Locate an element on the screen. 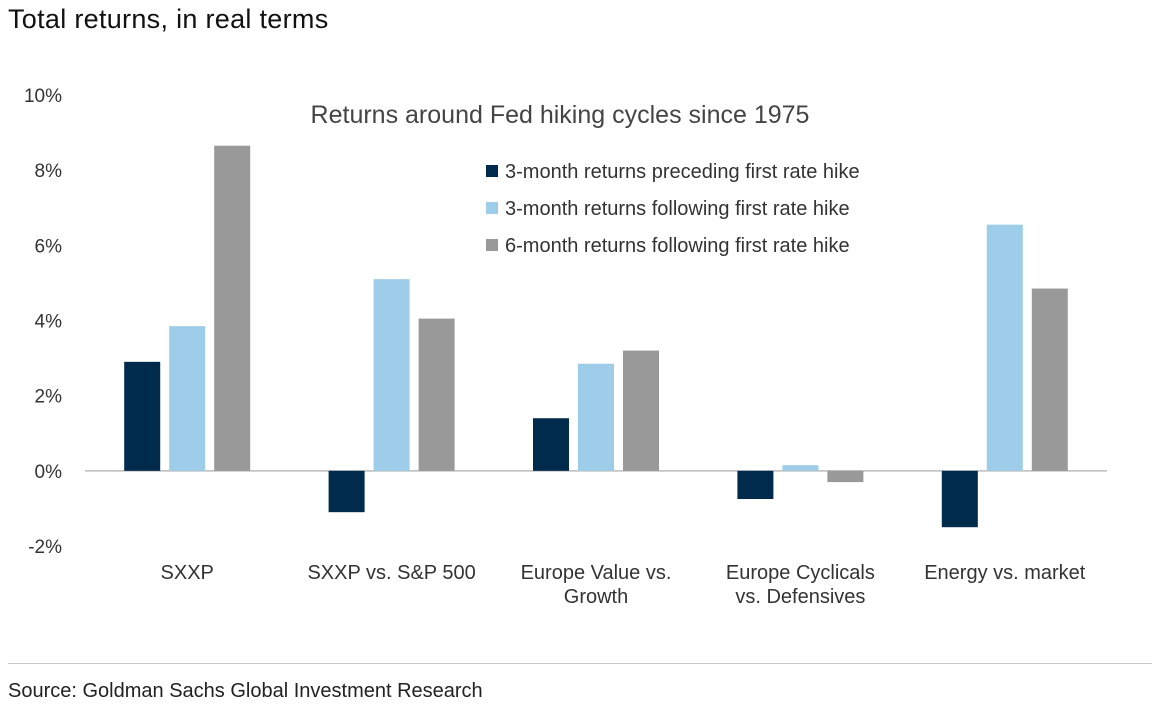  y-tick-label: 6% is located at coordinates (49, 246).